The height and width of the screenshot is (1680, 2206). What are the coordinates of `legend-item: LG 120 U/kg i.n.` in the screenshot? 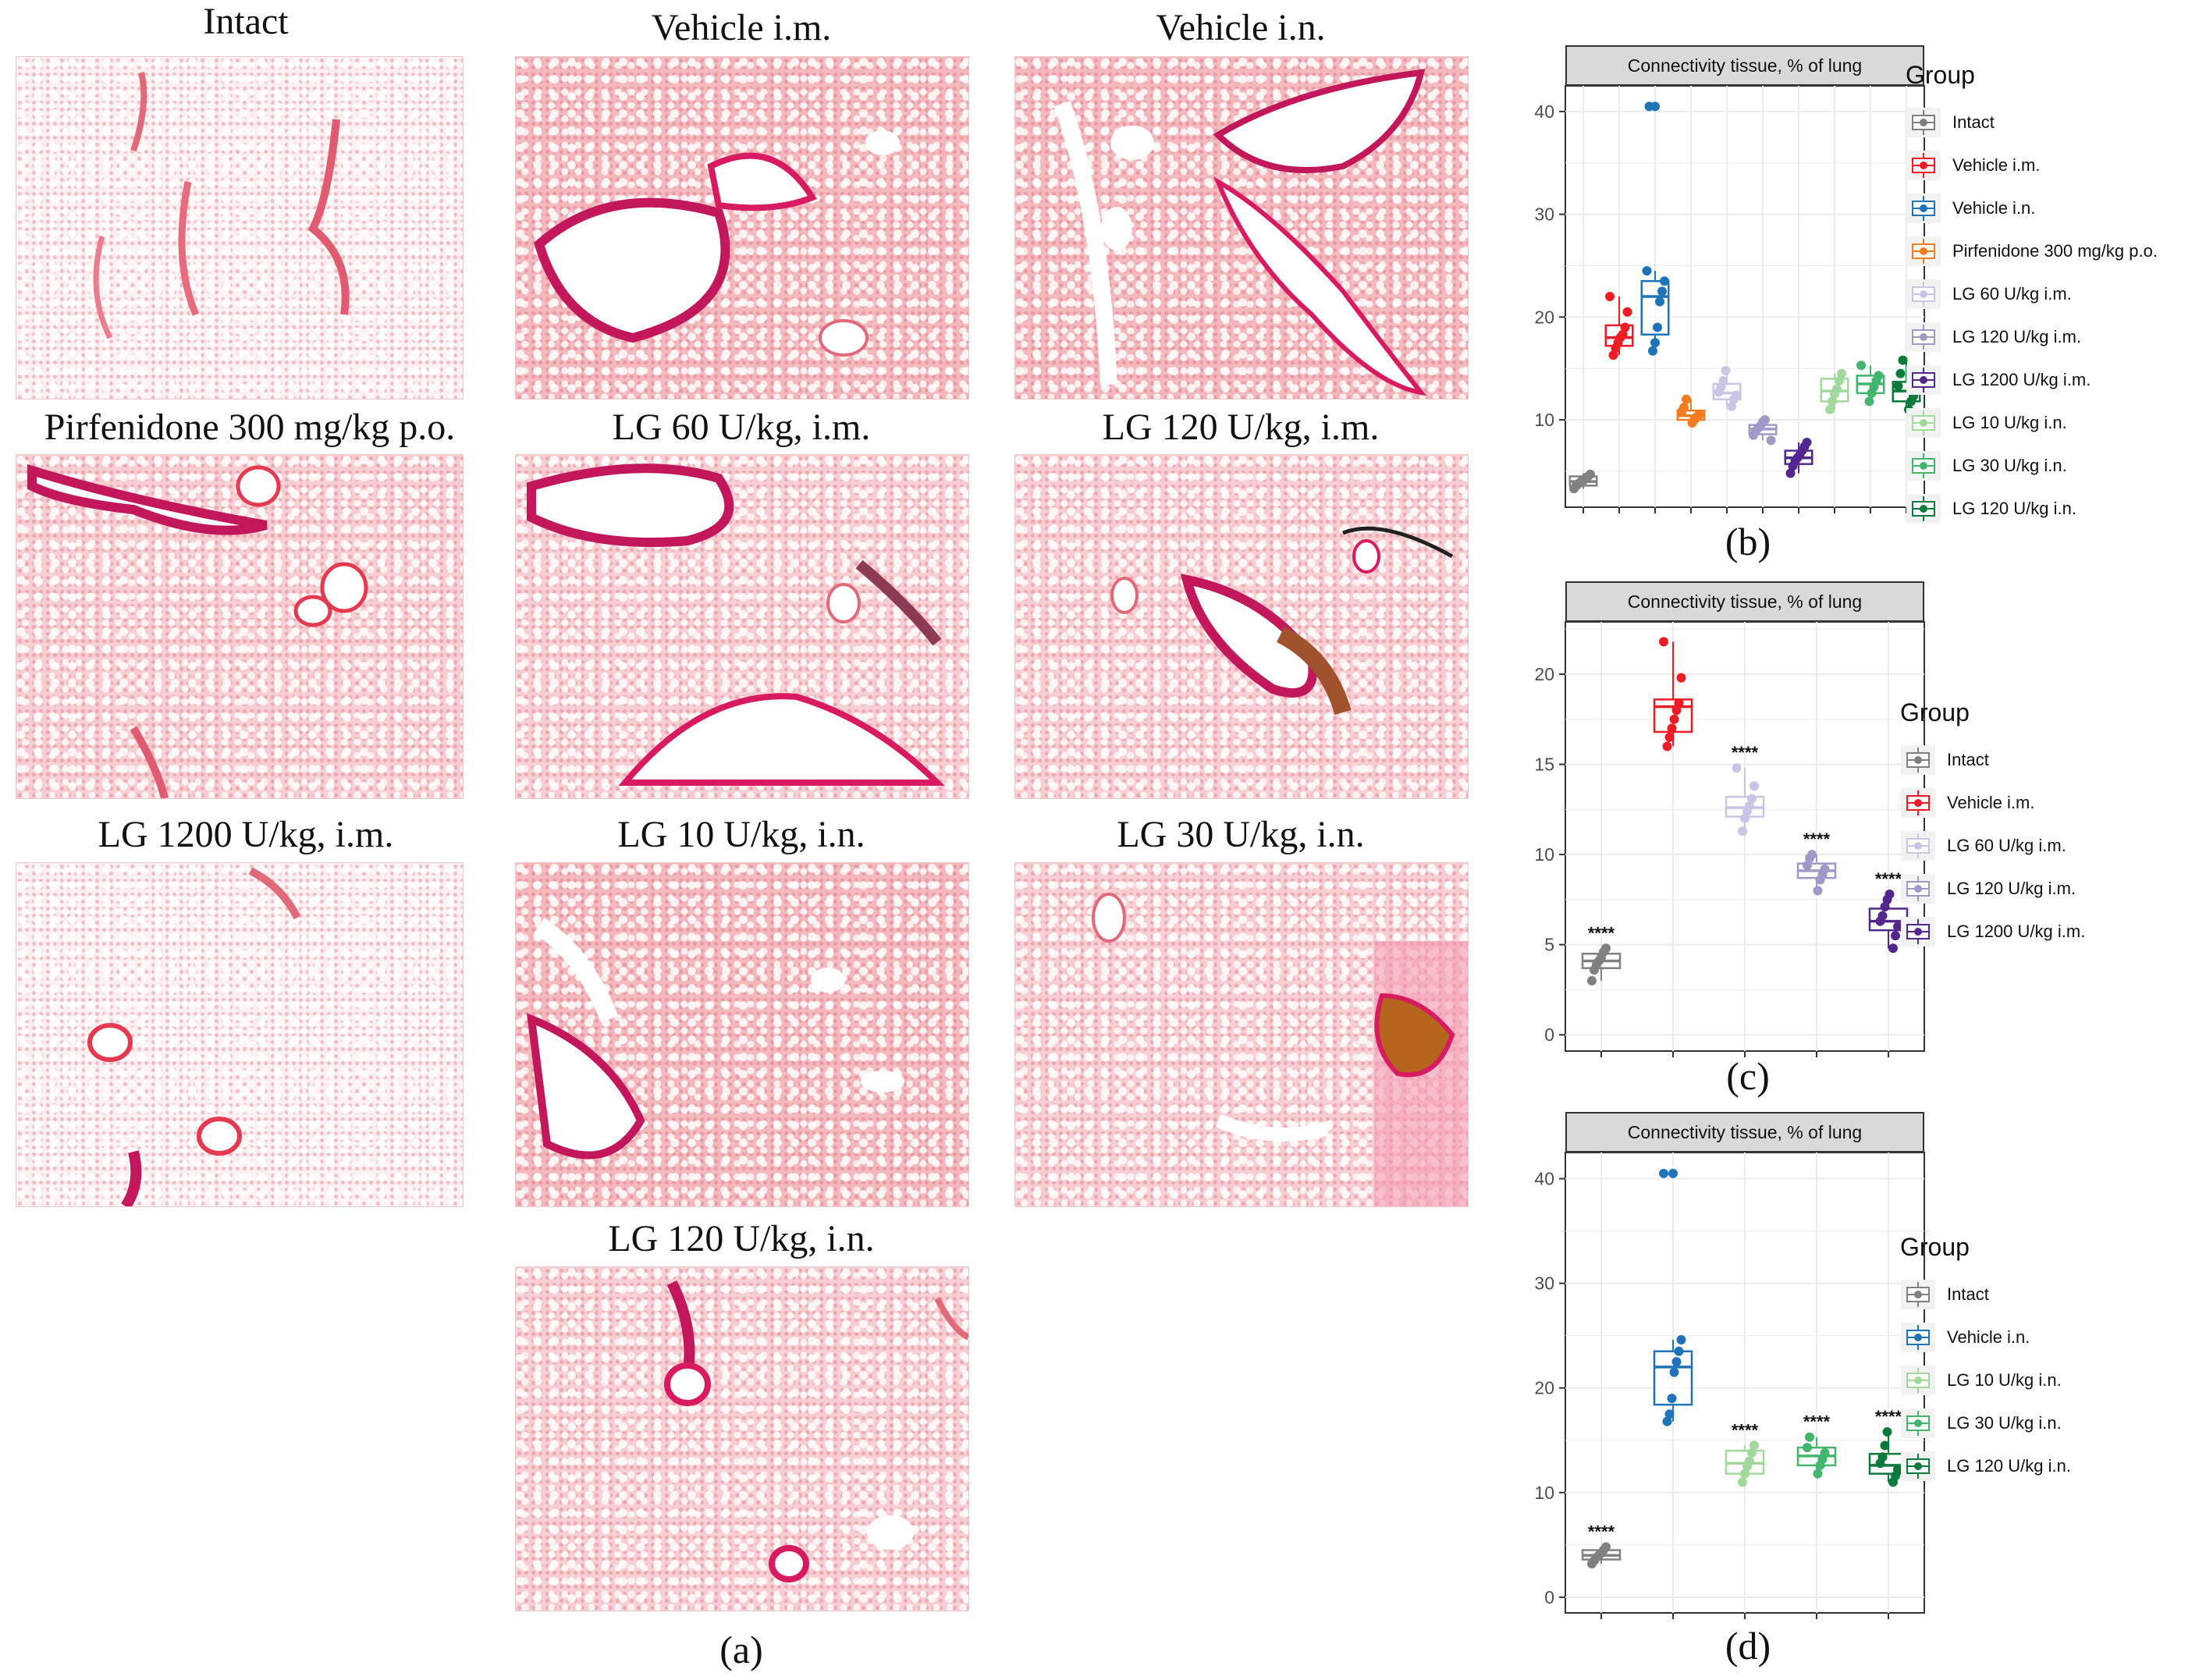 It's located at (2032, 509).